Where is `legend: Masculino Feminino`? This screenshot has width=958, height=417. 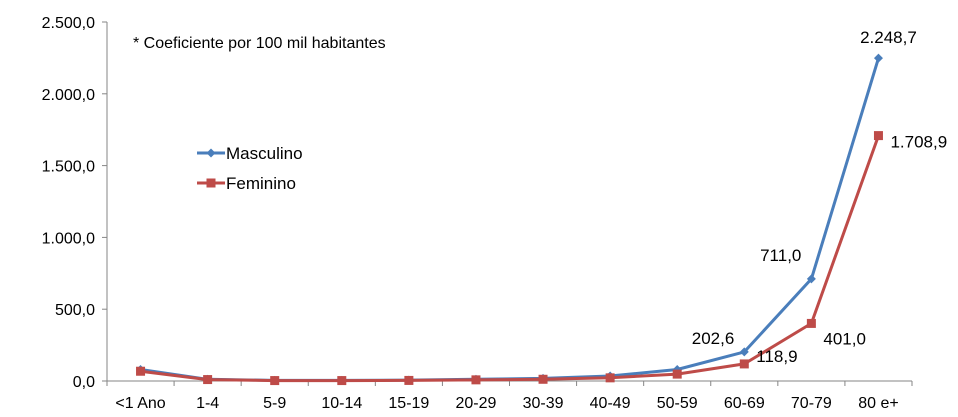 legend: Masculino Feminino is located at coordinates (250, 168).